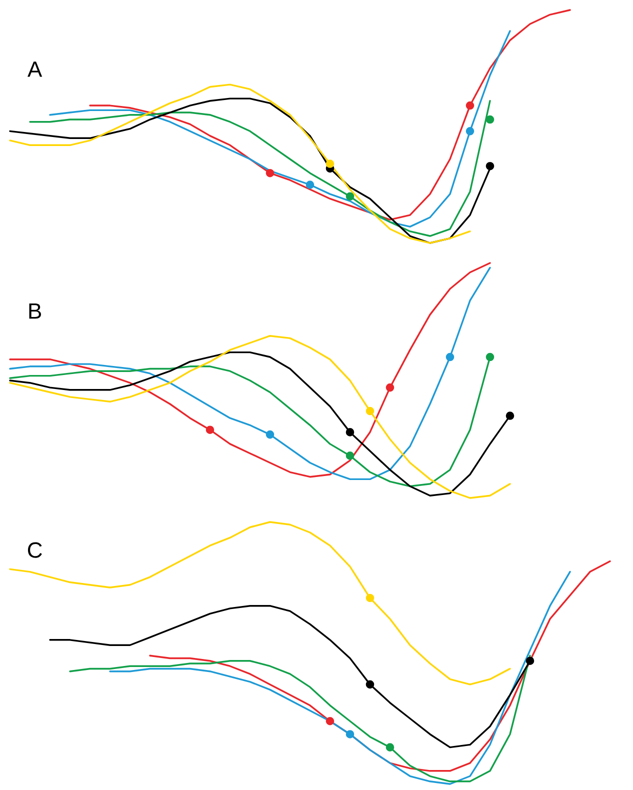  I want to click on text: B, so click(35, 311).